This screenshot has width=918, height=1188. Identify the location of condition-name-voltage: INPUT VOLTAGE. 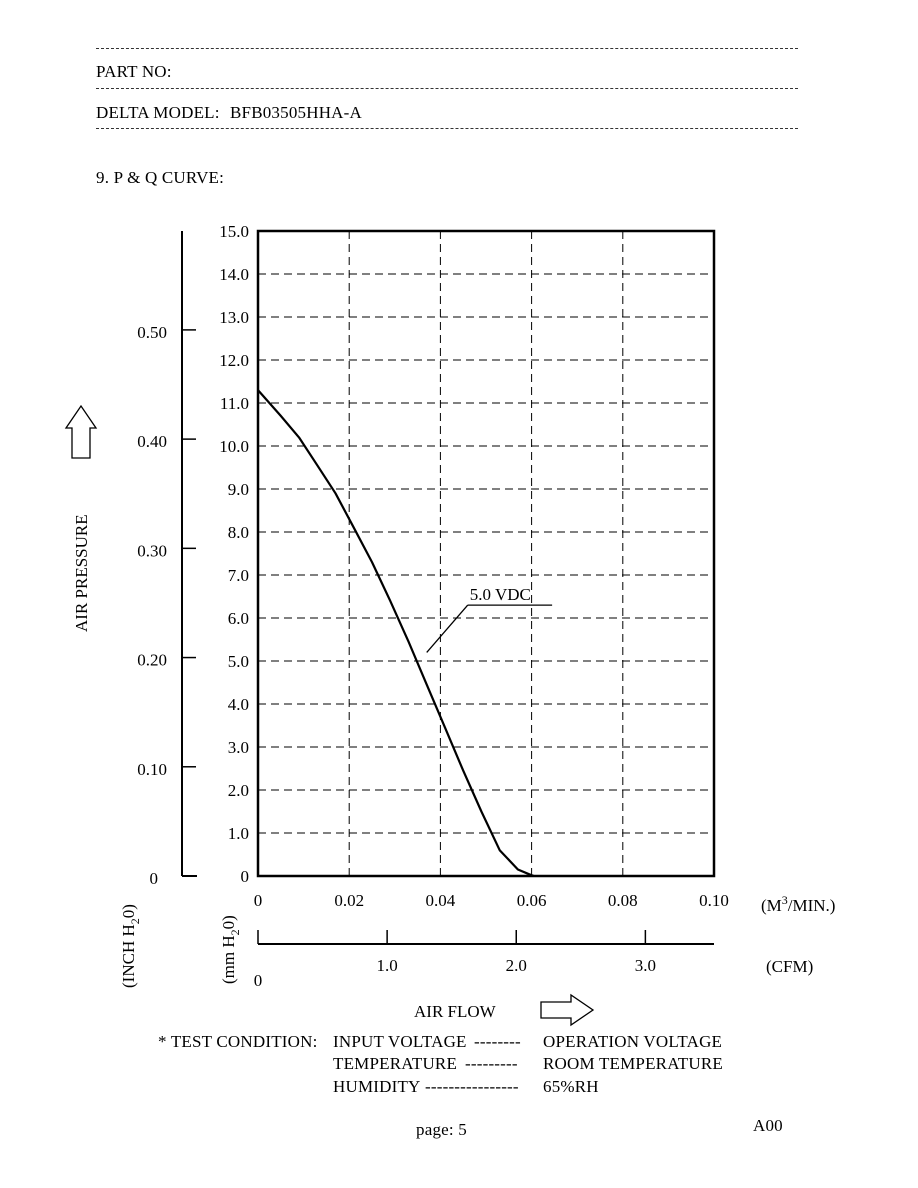
(400, 1041).